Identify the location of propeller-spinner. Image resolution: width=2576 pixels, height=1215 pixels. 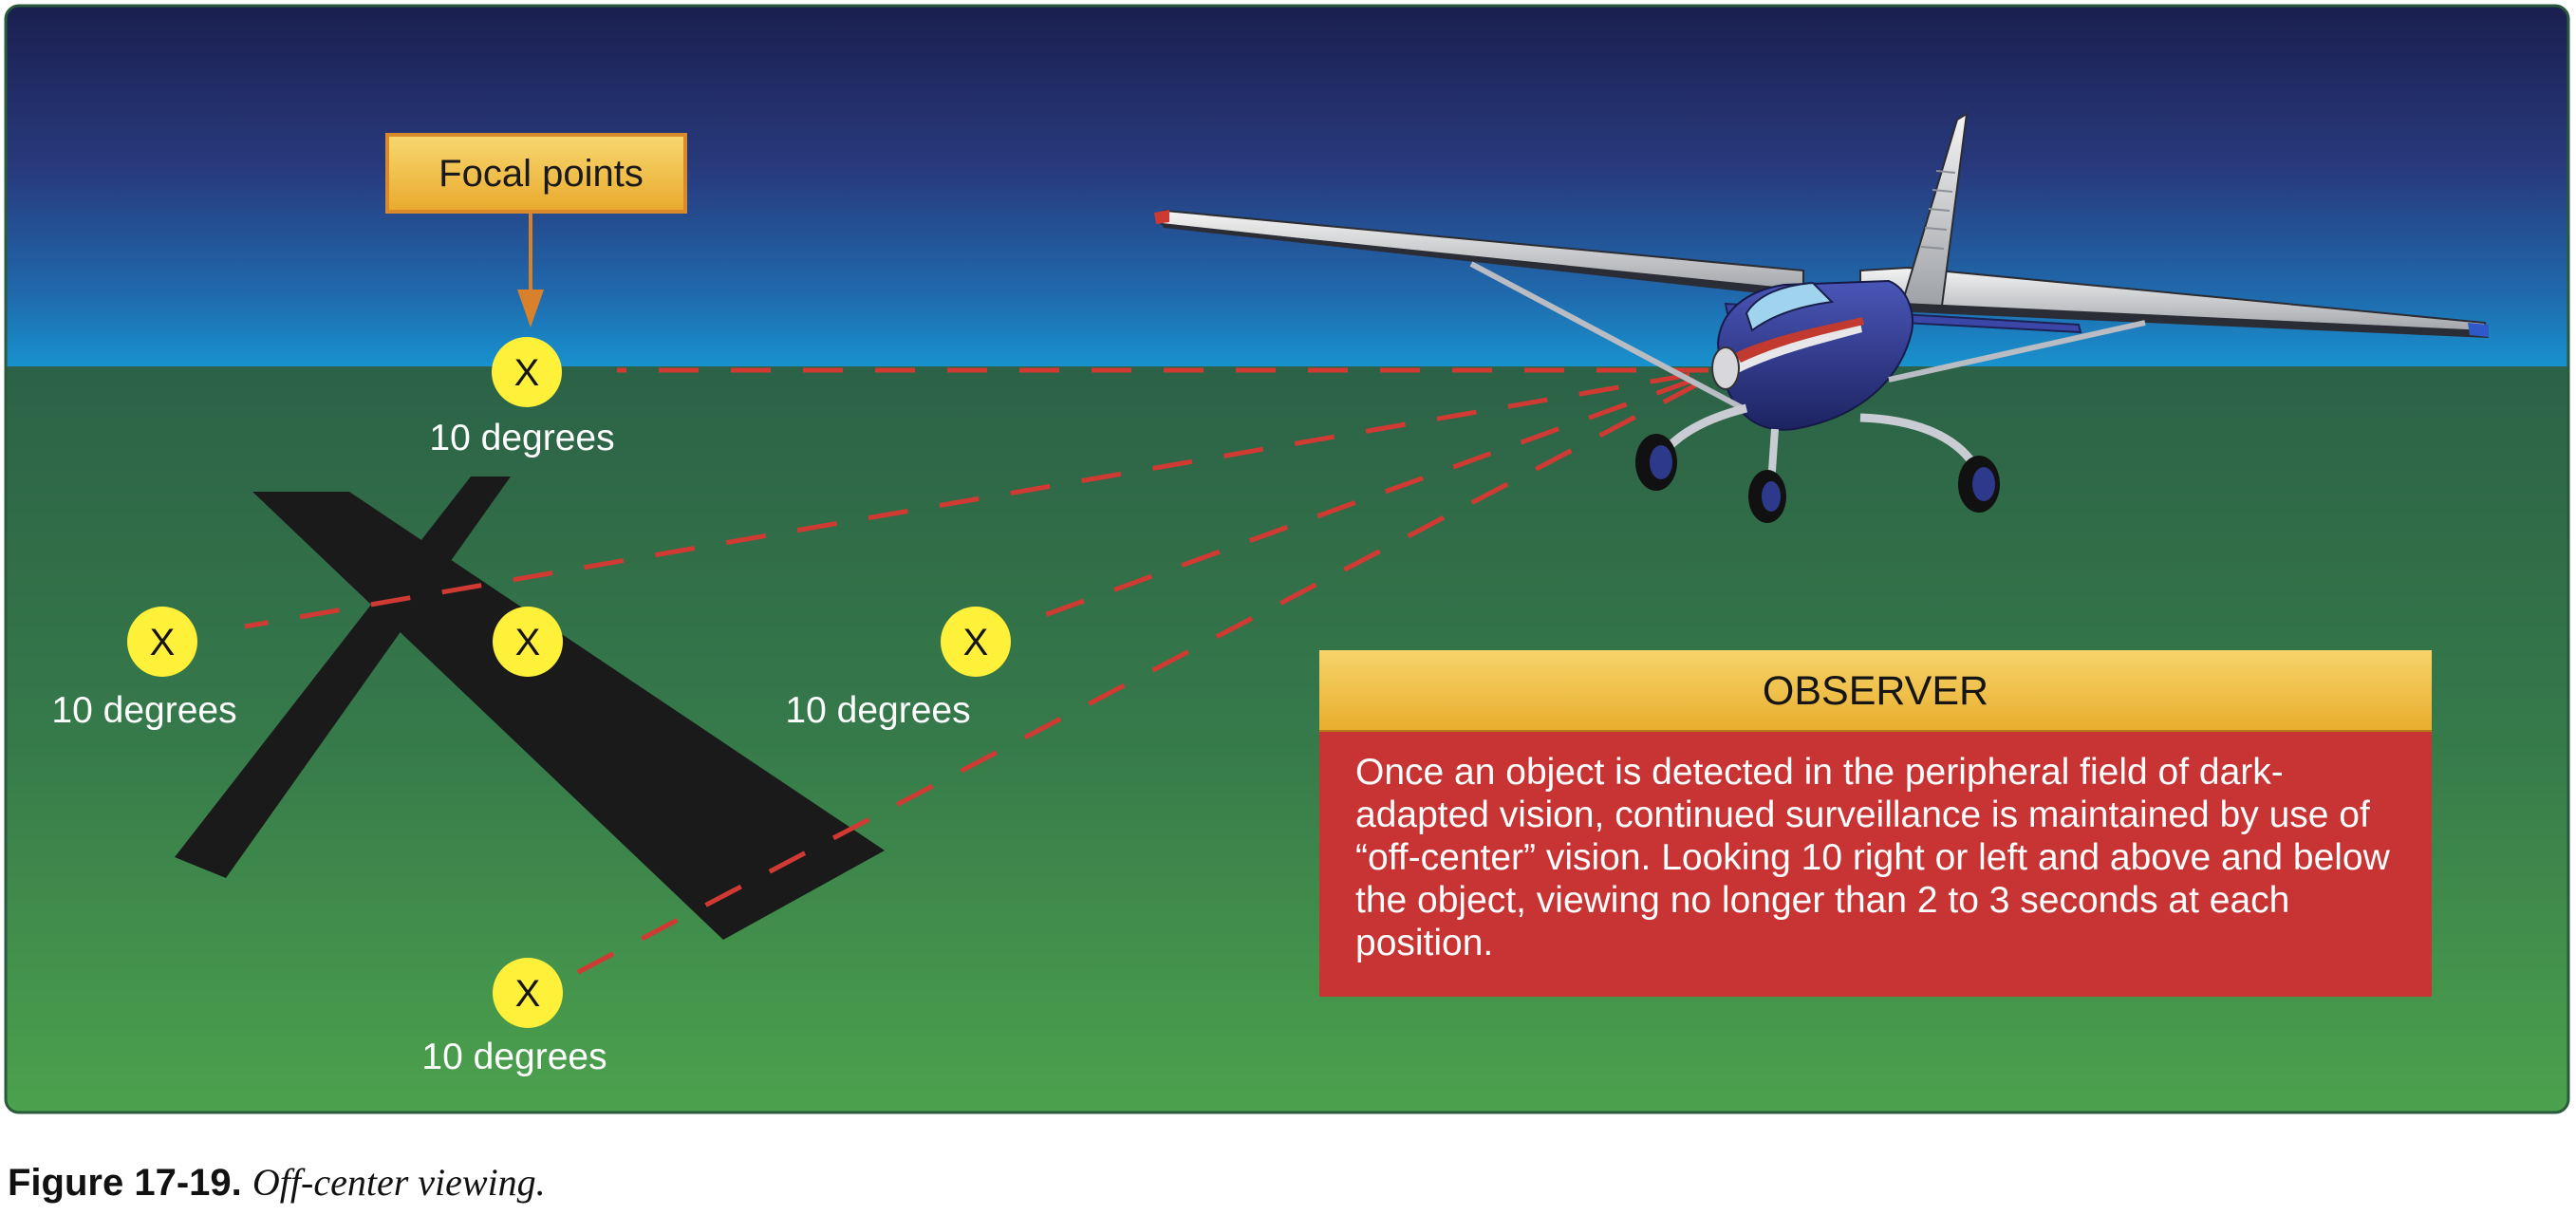
(1725, 368).